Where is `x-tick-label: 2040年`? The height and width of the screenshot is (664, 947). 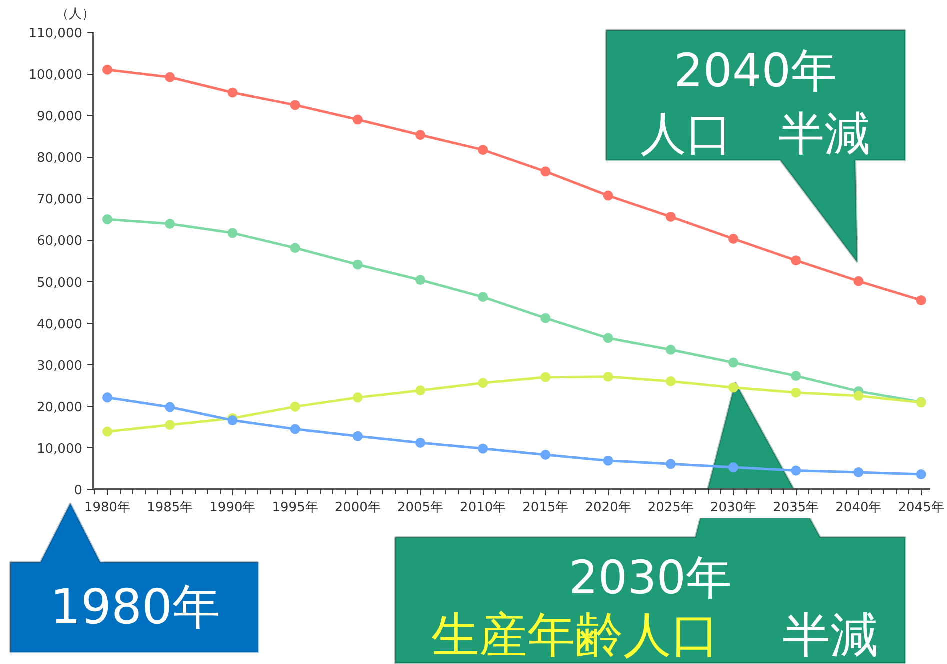 x-tick-label: 2040年 is located at coordinates (859, 508).